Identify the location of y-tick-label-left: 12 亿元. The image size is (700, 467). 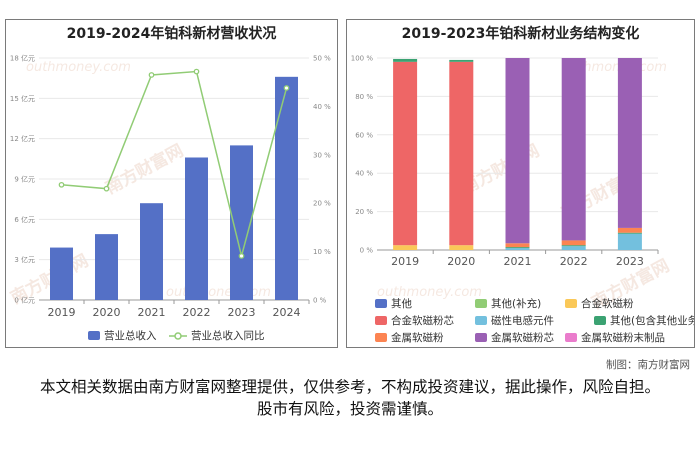
(22, 138).